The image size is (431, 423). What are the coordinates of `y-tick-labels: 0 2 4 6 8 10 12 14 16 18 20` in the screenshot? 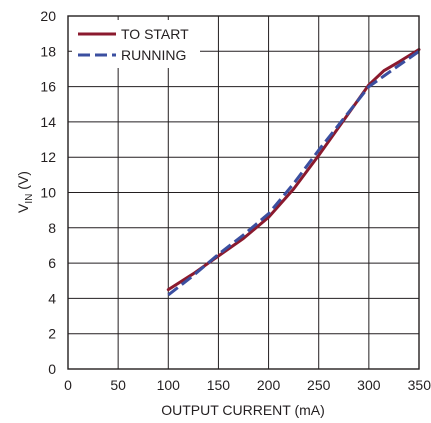 It's located at (48, 192).